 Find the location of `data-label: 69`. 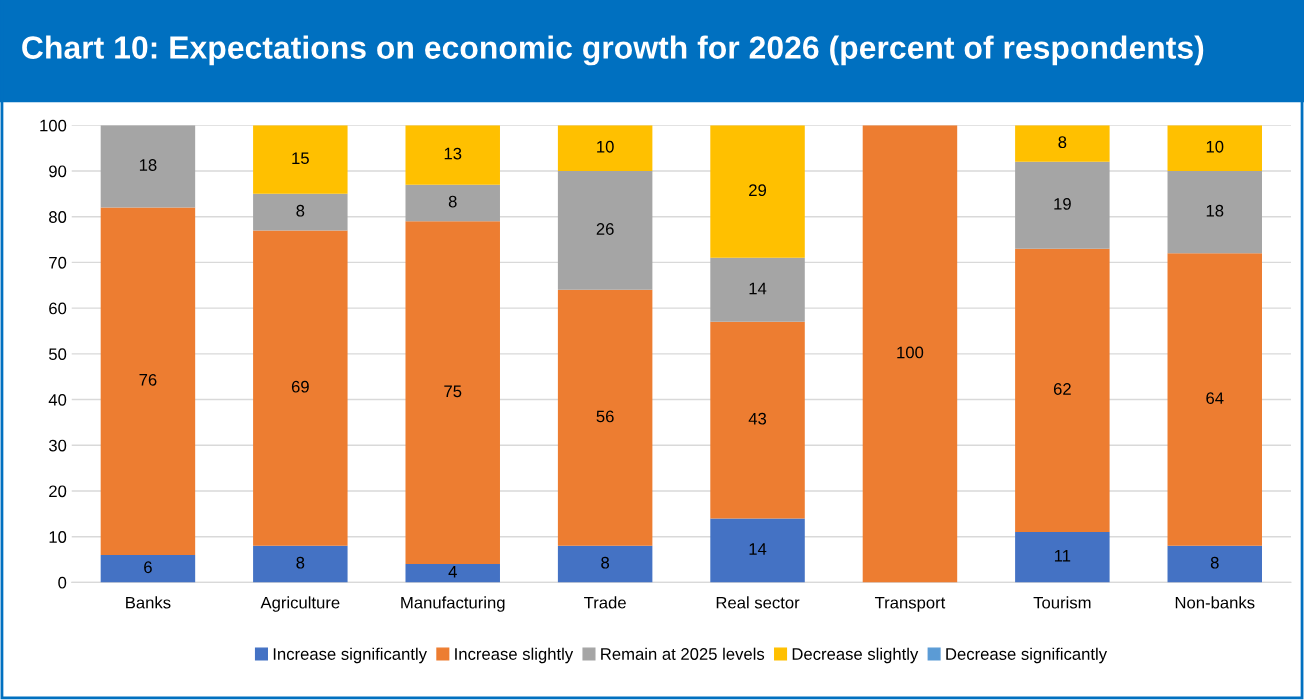

data-label: 69 is located at coordinates (300, 386).